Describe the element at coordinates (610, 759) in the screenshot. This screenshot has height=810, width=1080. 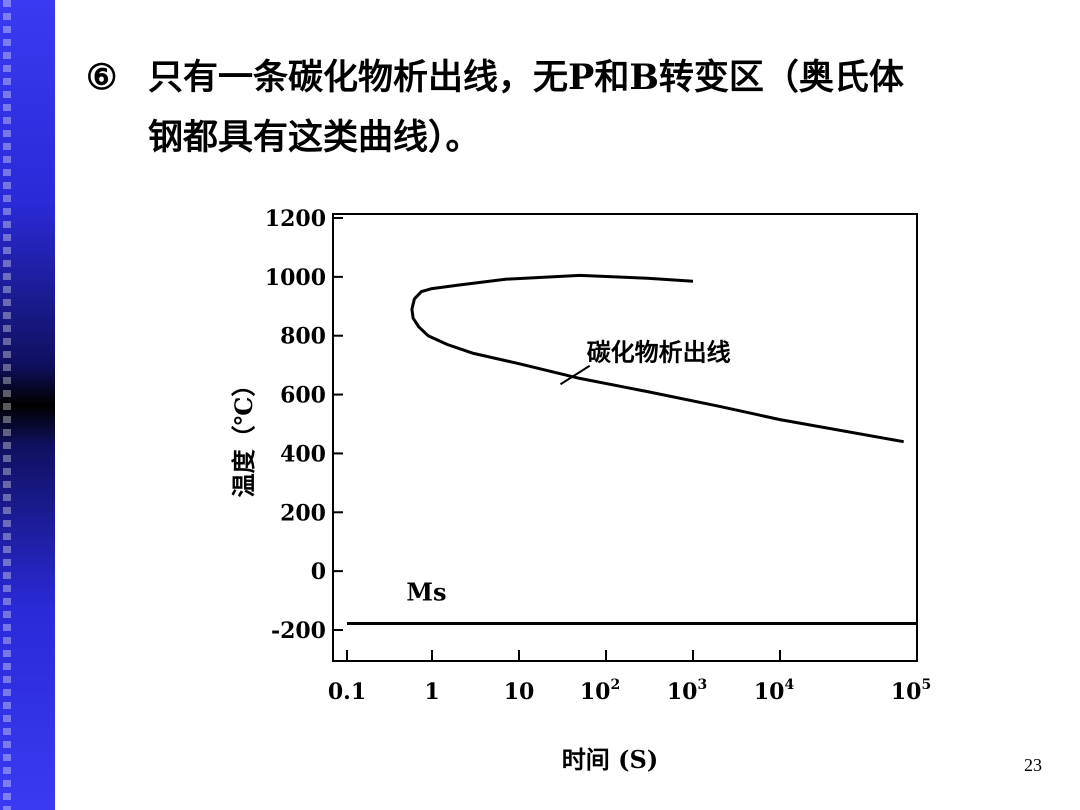
I see `x-axis-title: 时间 (S)` at that location.